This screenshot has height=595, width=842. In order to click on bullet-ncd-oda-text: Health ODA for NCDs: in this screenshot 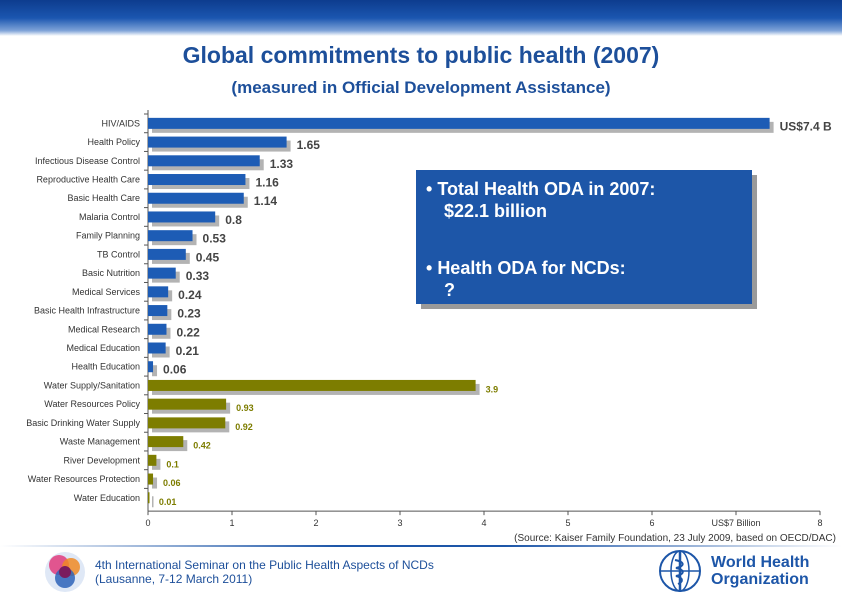, I will do `click(531, 268)`.